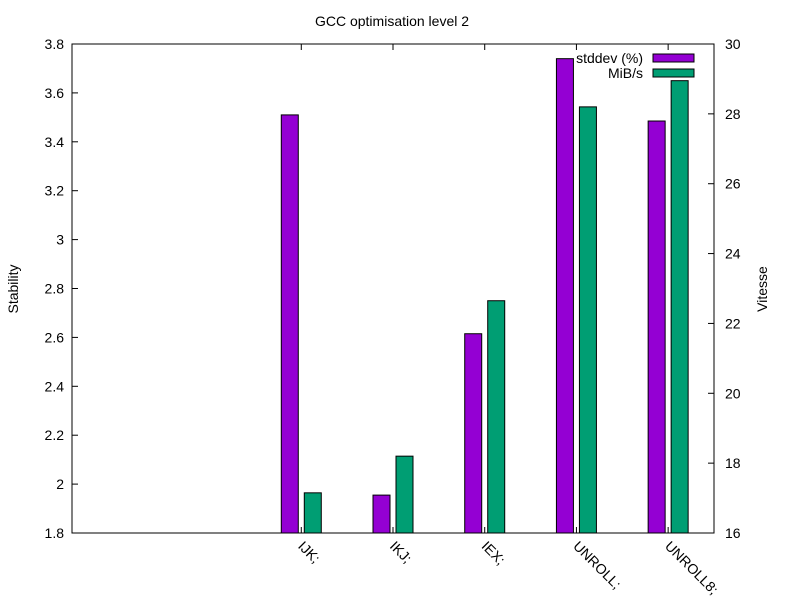  Describe the element at coordinates (733, 254) in the screenshot. I see `y2-tick-label: 24` at that location.